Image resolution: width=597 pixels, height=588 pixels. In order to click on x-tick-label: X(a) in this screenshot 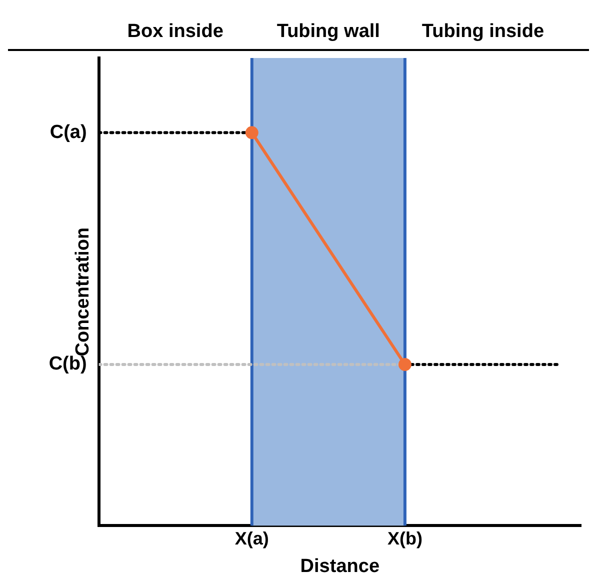, I will do `click(251, 538)`.